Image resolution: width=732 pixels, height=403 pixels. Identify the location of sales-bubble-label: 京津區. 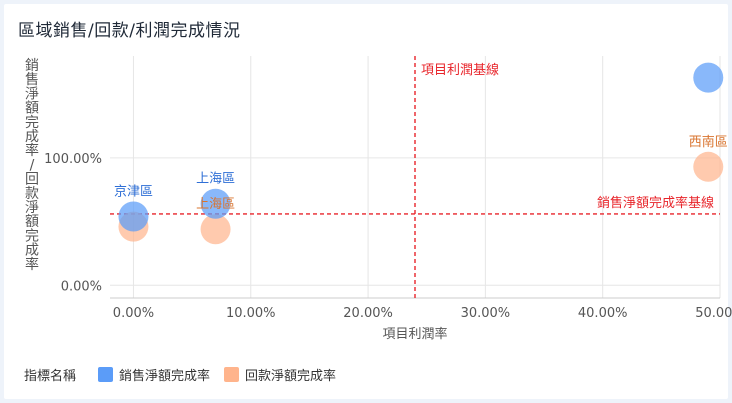
(133, 191).